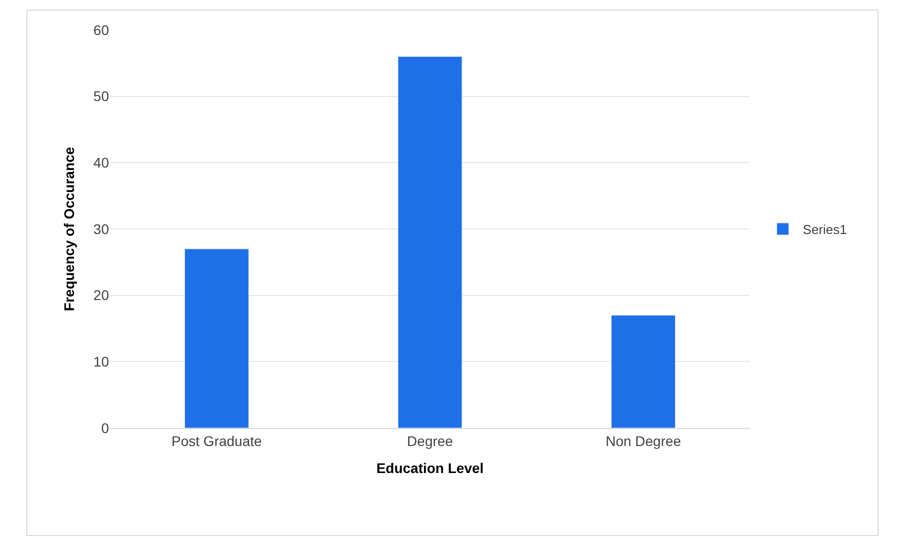  I want to click on y-tick-label: 20, so click(101, 295).